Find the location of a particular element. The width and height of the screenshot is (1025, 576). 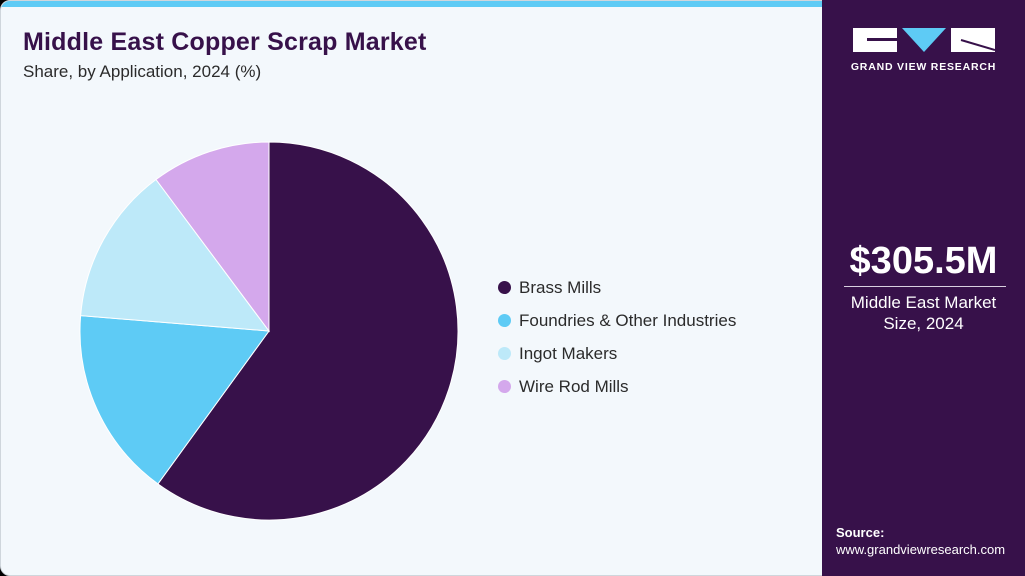

market-size-label: Middle East Market Size, 2024 is located at coordinates (923, 313).